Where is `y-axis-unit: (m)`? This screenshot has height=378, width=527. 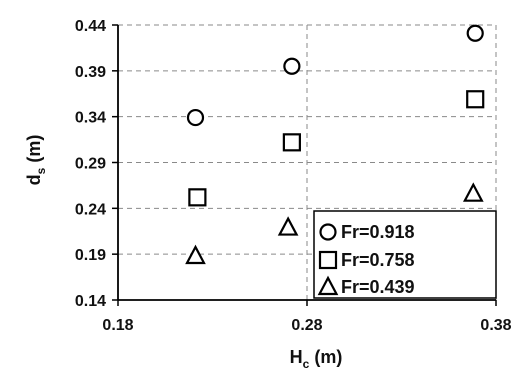
y-axis-unit: (m) is located at coordinates (34, 151).